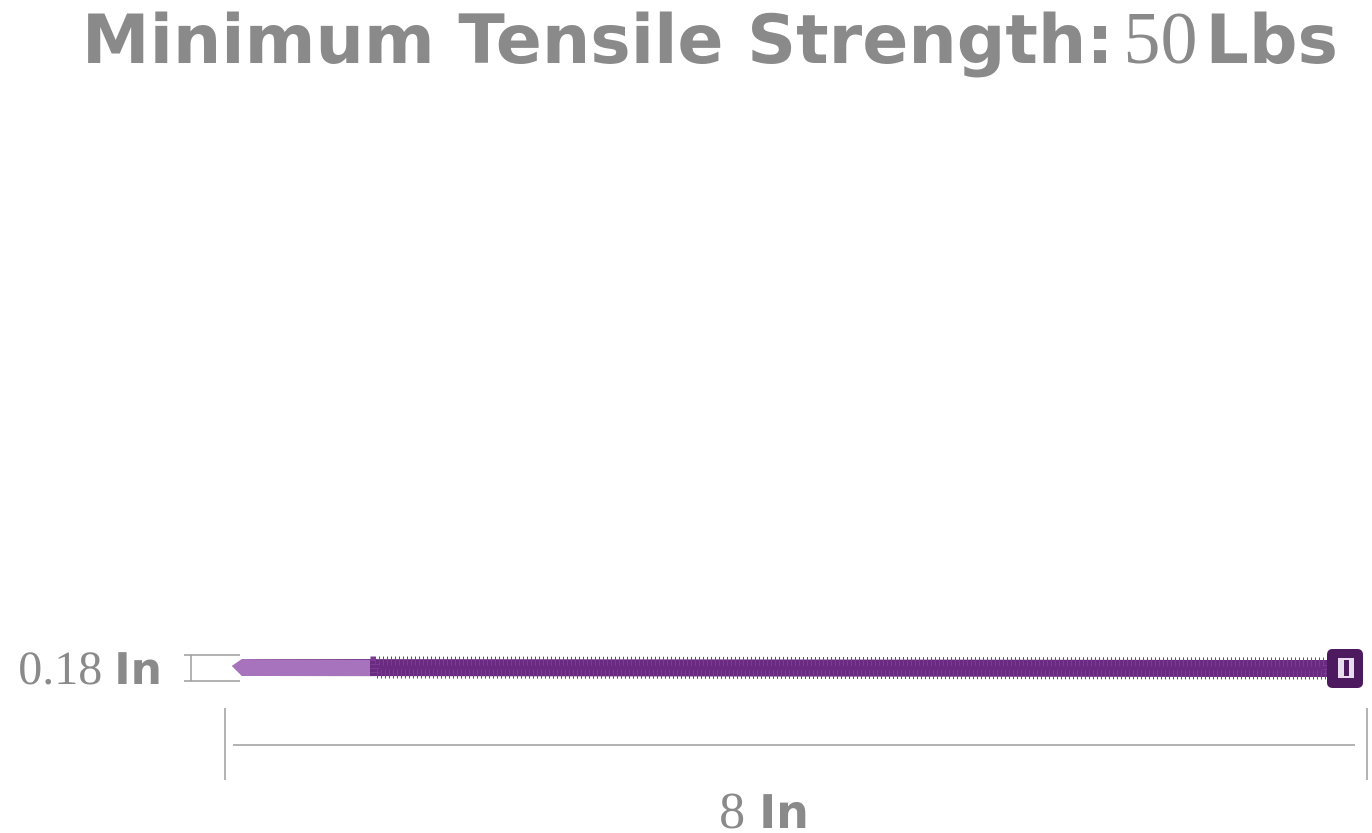 The height and width of the screenshot is (833, 1372). What do you see at coordinates (1346, 668) in the screenshot?
I see `tie-pawl` at bounding box center [1346, 668].